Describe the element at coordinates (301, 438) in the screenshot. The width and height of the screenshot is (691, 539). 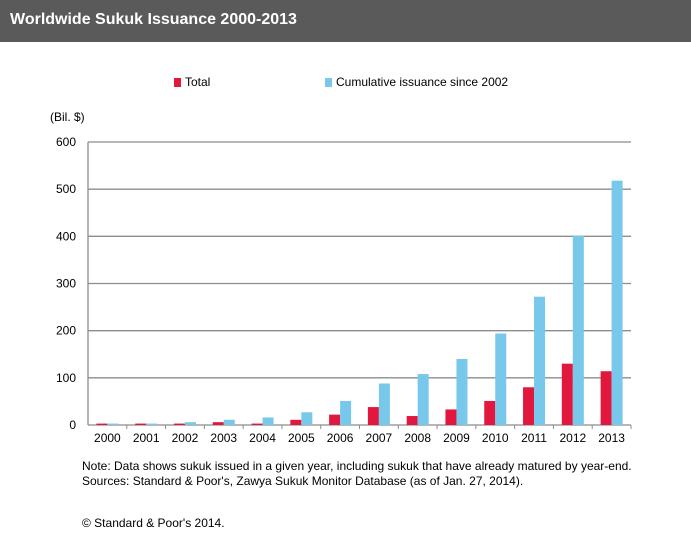
I see `x-tick-label: 2005` at that location.